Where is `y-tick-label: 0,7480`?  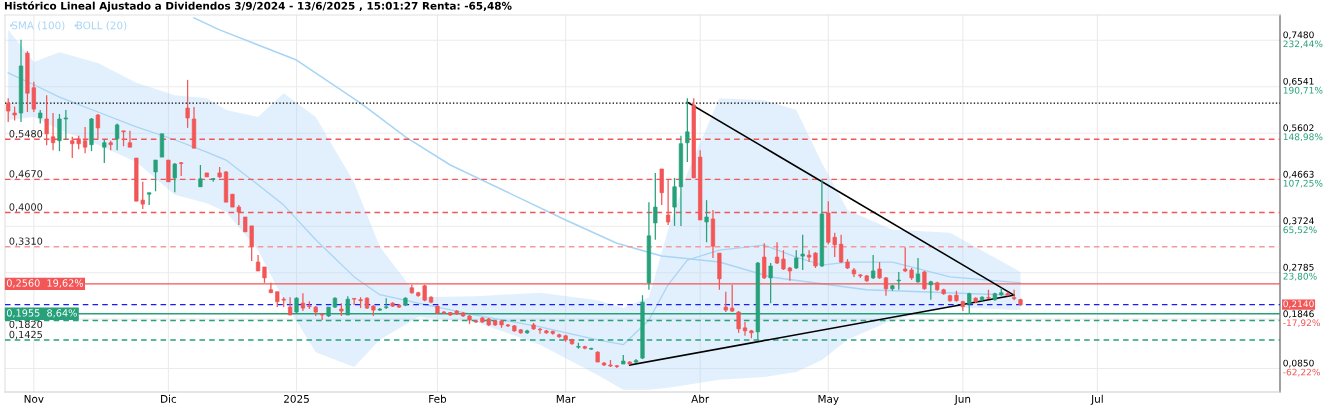 y-tick-label: 0,7480 is located at coordinates (1298, 35).